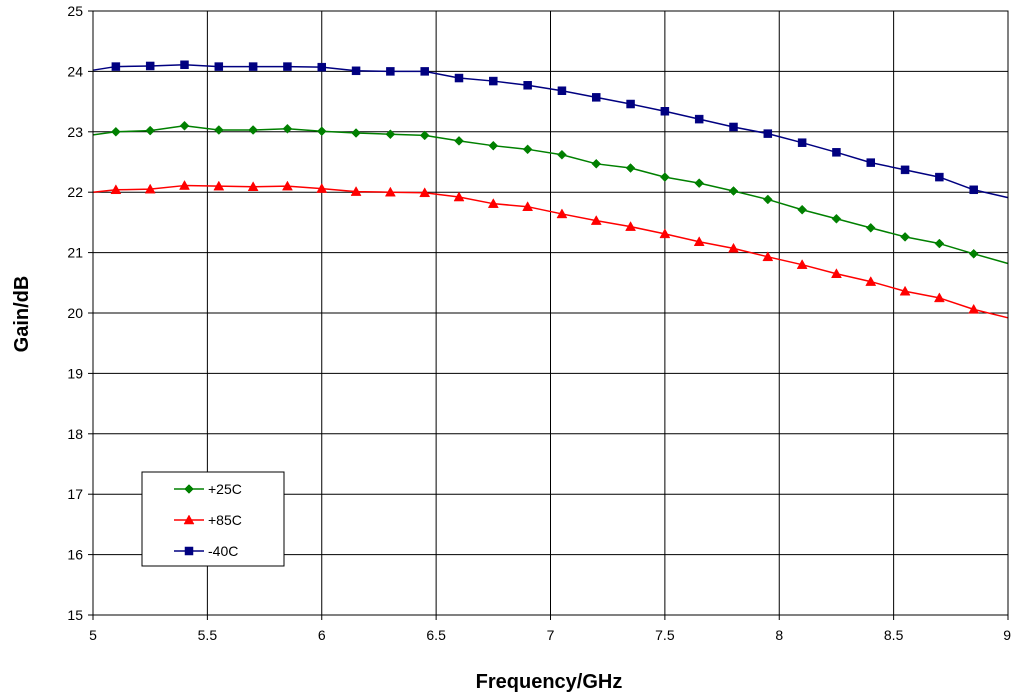 This screenshot has height=698, width=1011. Describe the element at coordinates (75, 434) in the screenshot. I see `y-tick-label: 18` at that location.